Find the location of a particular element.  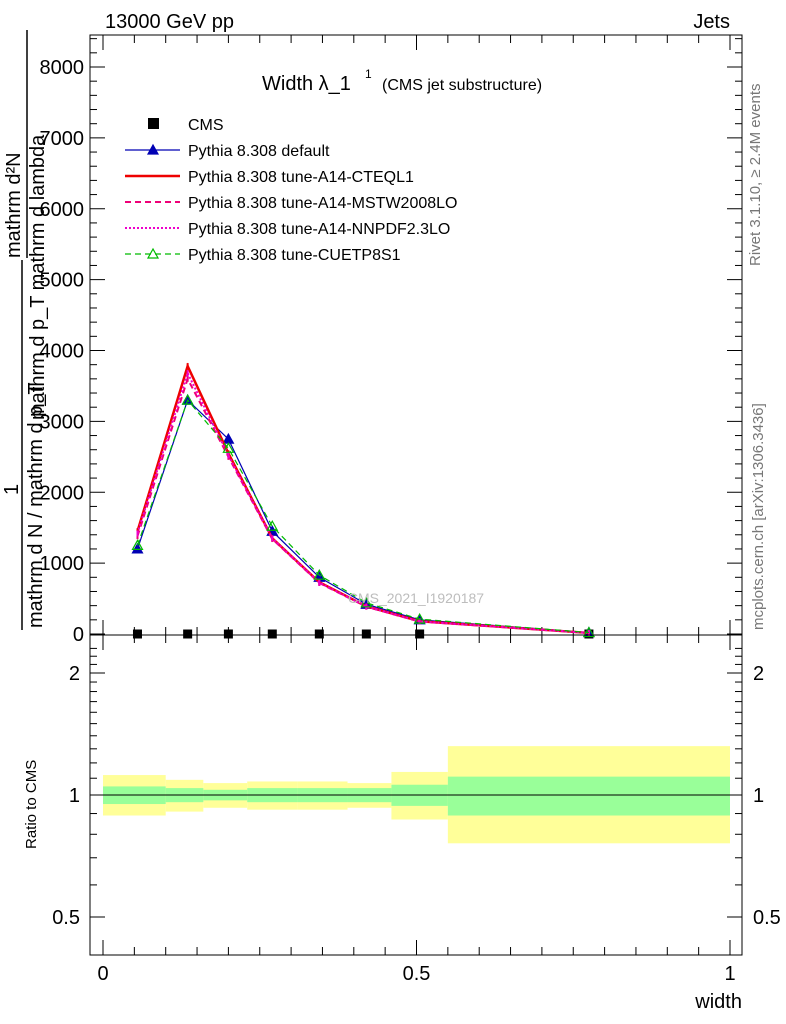

ratio-tick-label-right: 0.5 is located at coordinates (767, 918).